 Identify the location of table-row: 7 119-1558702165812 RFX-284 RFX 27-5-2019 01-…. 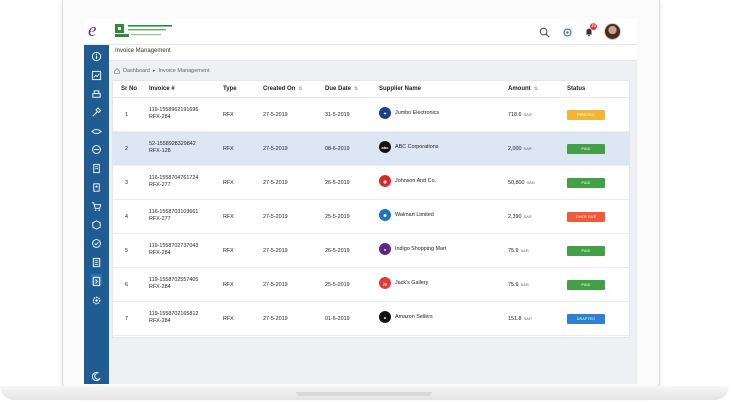
(371, 319).